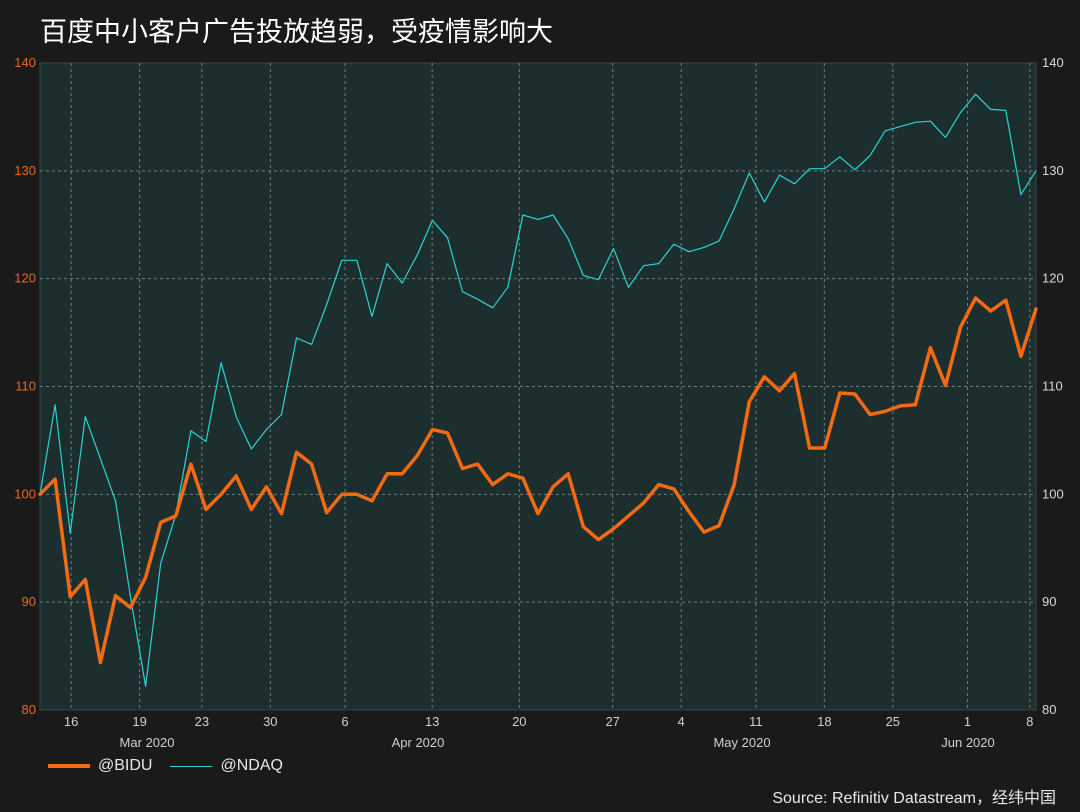 The image size is (1080, 812). Describe the element at coordinates (202, 721) in the screenshot. I see `x-tick-label: 23` at that location.